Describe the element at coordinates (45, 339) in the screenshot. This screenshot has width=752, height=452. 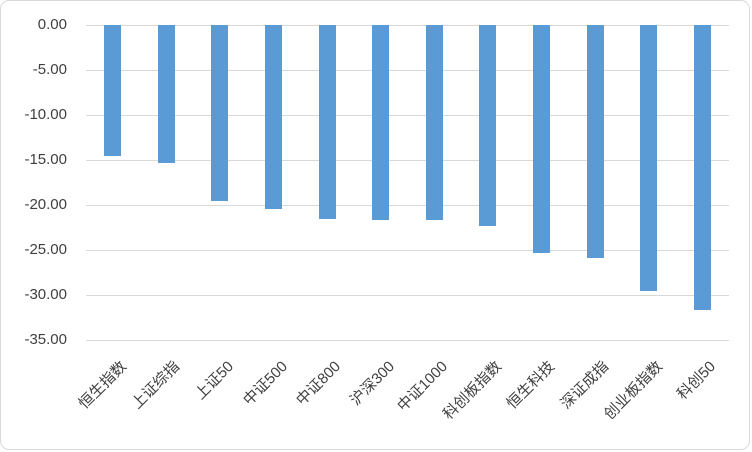
I see `y-axis-tick-label: -35.00` at that location.